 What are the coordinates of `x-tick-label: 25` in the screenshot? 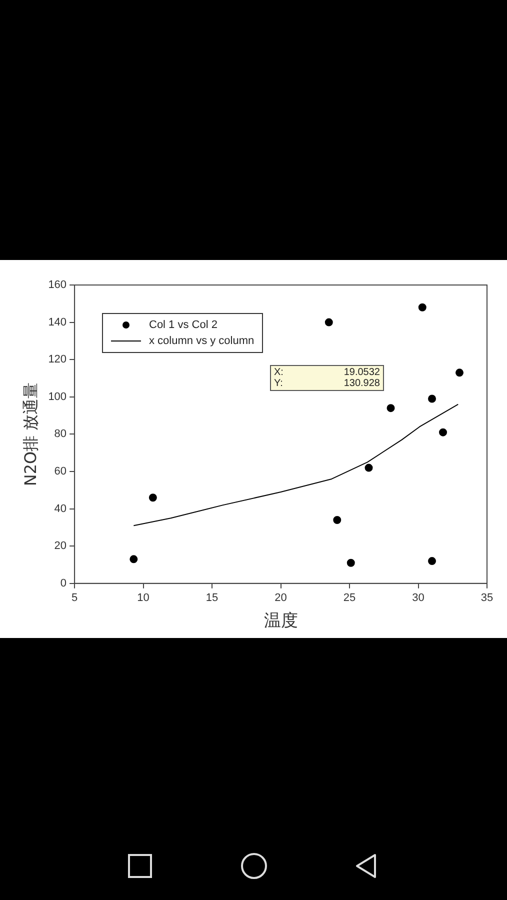 It's located at (349, 598).